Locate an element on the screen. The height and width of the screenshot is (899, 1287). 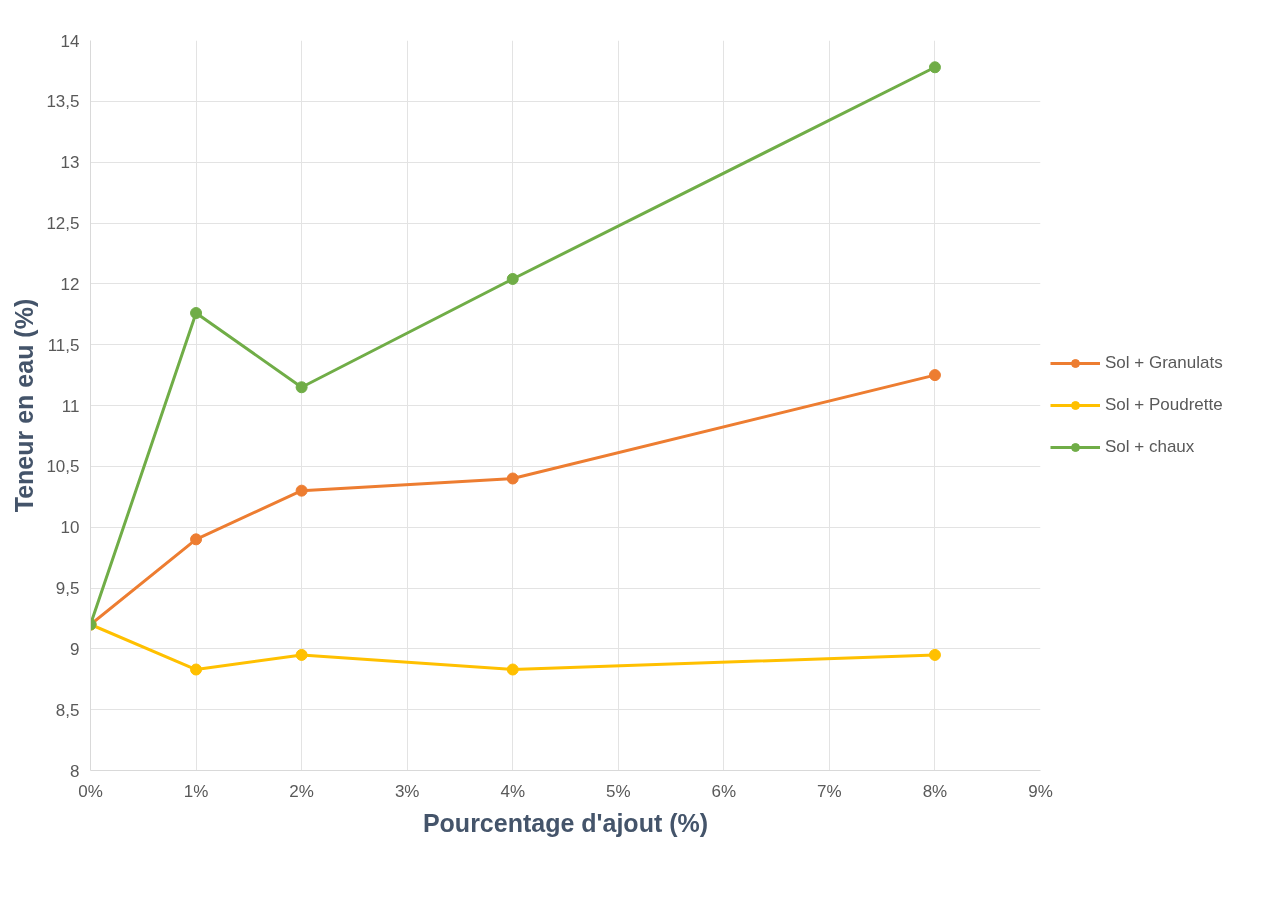
x-tick-label: 3% is located at coordinates (407, 791).